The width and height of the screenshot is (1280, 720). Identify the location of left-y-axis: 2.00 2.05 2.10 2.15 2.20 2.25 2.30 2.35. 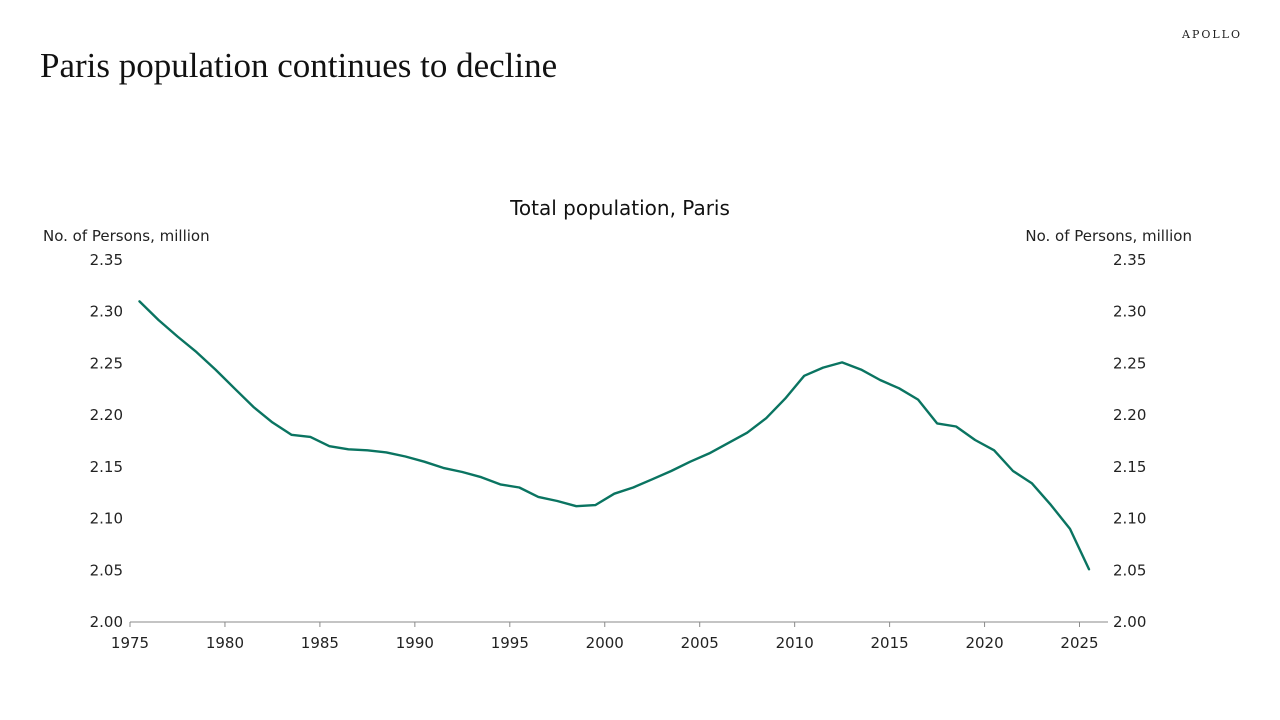
(106, 441).